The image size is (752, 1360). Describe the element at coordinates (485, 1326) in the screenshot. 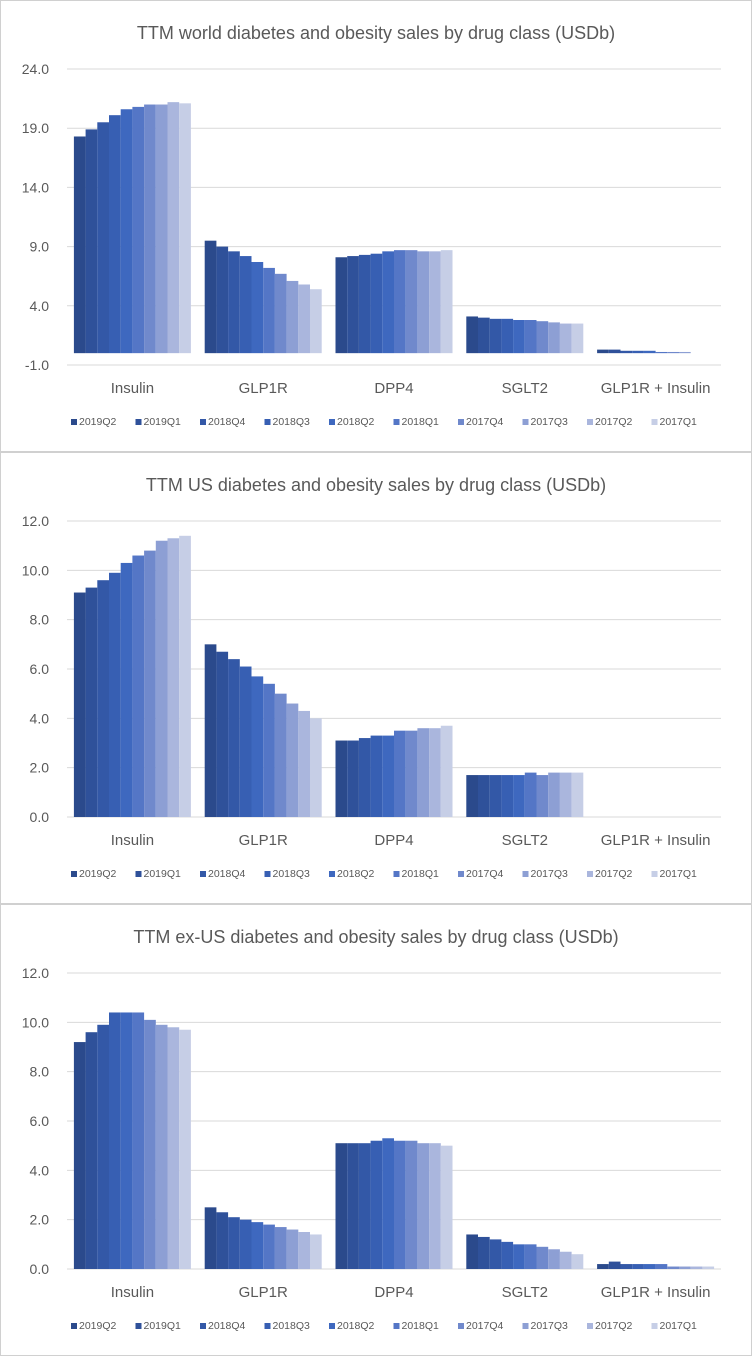

I see `legend-label: 2017Q4` at that location.